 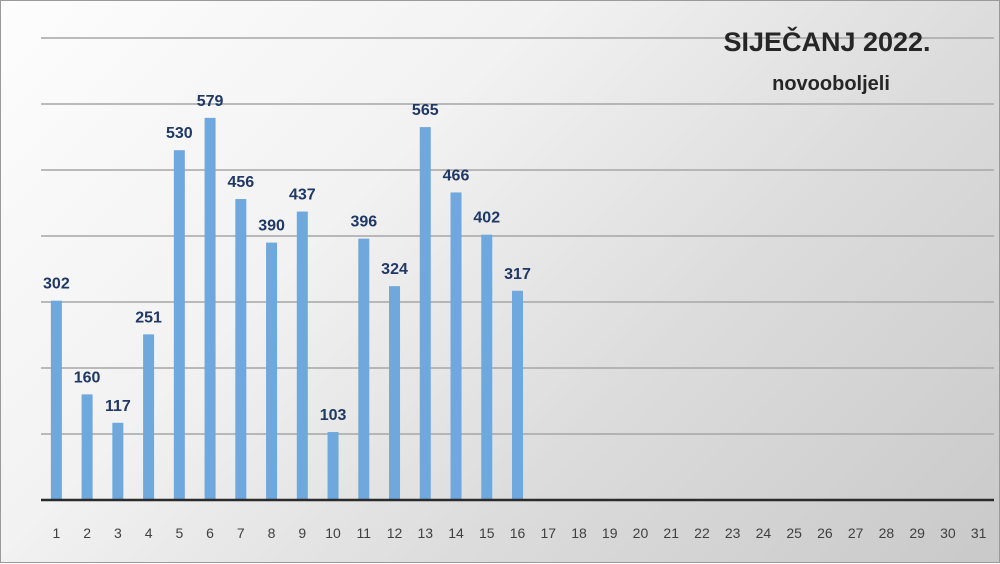 I want to click on x-tick-label: 13, so click(x=425, y=533).